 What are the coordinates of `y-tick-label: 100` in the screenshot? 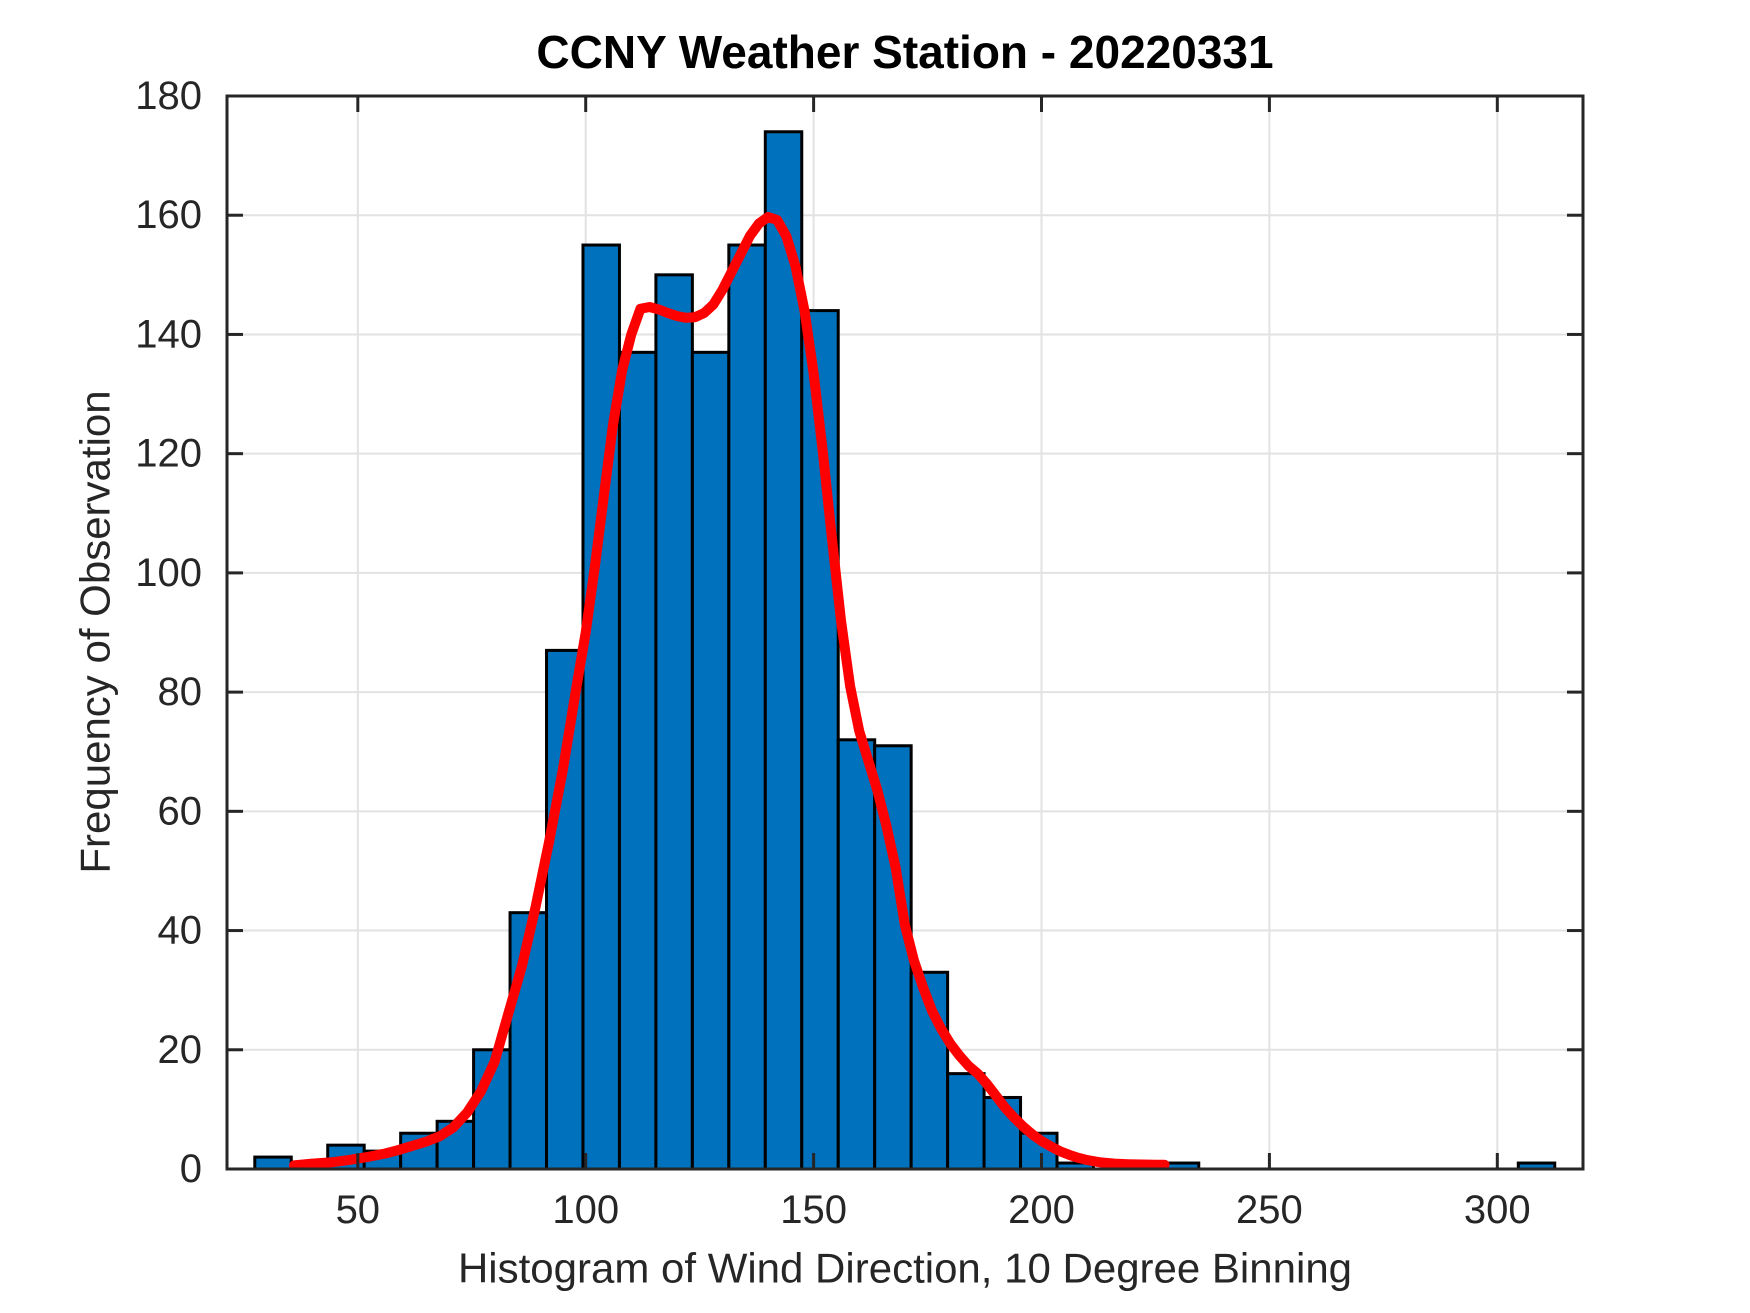 It's located at (168, 573).